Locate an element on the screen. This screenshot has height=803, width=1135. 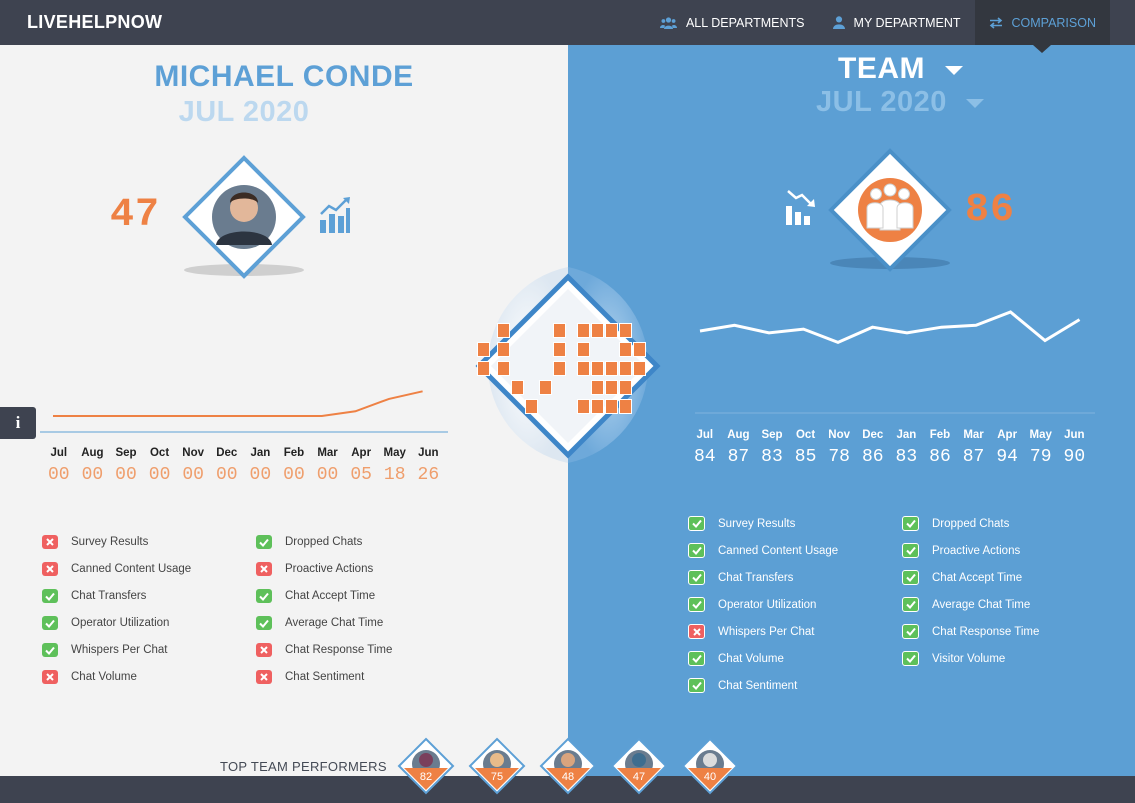
team-selector: TEAM is located at coordinates (881, 68).